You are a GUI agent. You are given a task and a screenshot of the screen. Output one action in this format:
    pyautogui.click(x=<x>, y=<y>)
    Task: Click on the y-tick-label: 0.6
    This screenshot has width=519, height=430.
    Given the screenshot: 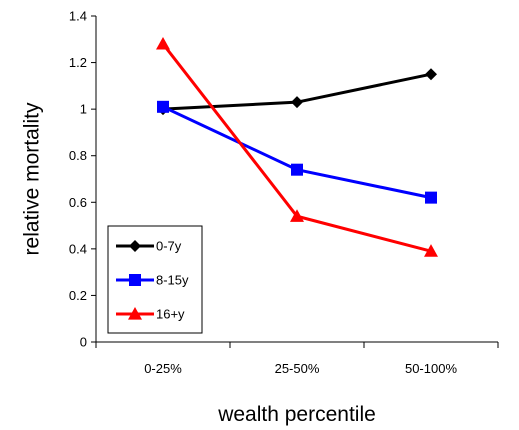 What is the action you would take?
    pyautogui.click(x=78, y=202)
    